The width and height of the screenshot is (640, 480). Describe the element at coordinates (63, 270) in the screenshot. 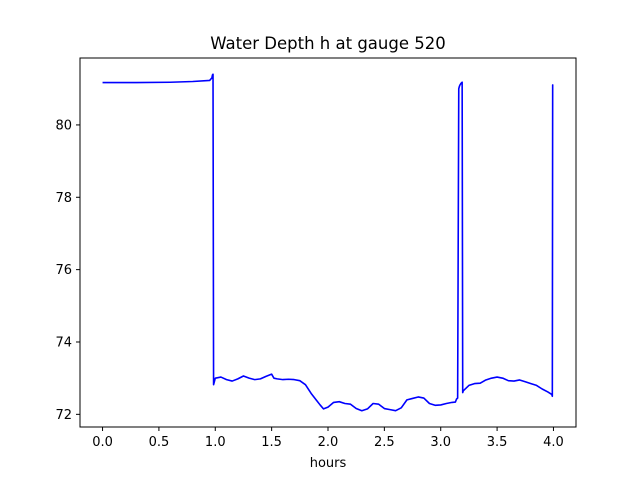

I see `y-tick-label: 76` at that location.